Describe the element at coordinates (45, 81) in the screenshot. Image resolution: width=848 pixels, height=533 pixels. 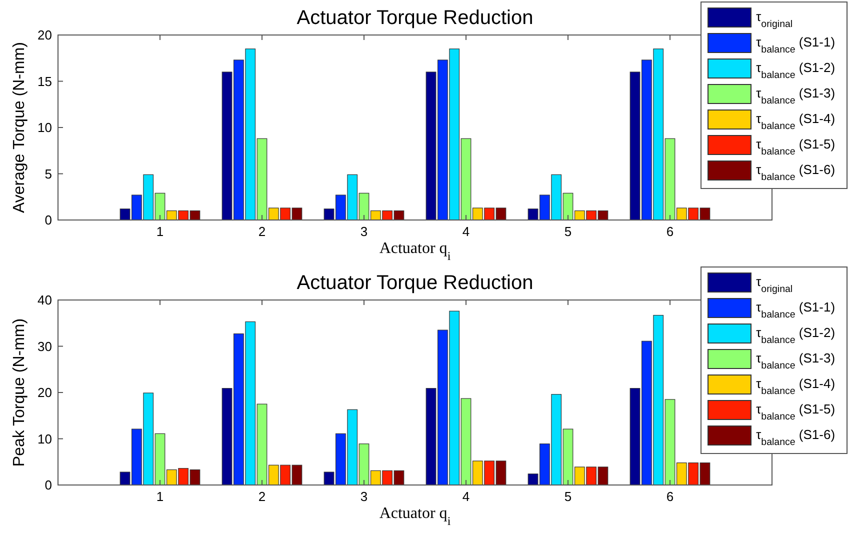
I see `y-tick-label: 15` at that location.